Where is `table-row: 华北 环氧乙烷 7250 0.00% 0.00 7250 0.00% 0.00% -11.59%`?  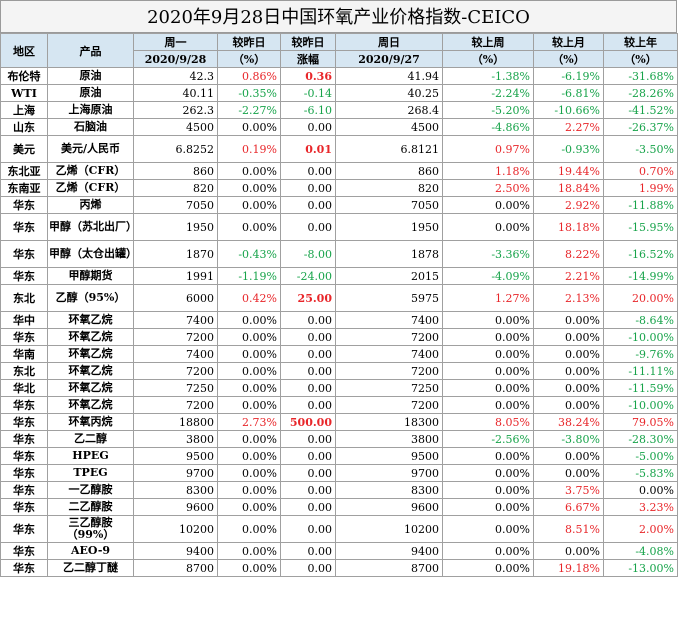 table-row: 华北 环氧乙烷 7250 0.00% 0.00 7250 0.00% 0.00% -11.59% is located at coordinates (339, 388).